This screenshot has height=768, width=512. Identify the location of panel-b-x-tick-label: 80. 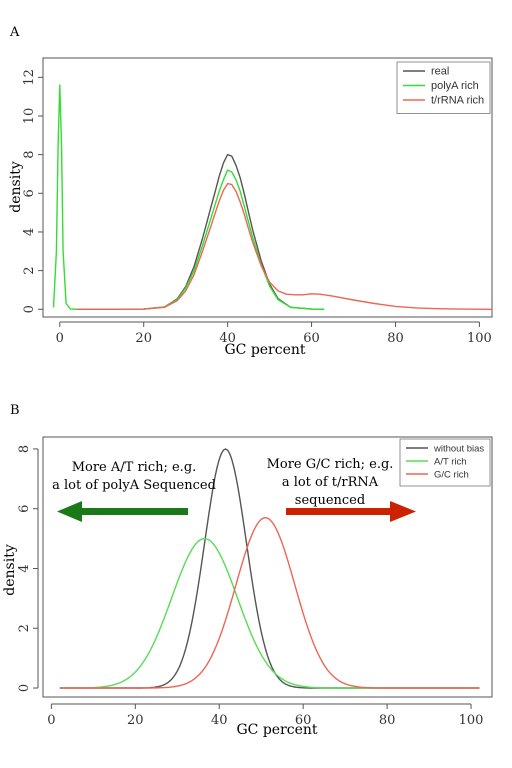
(387, 720).